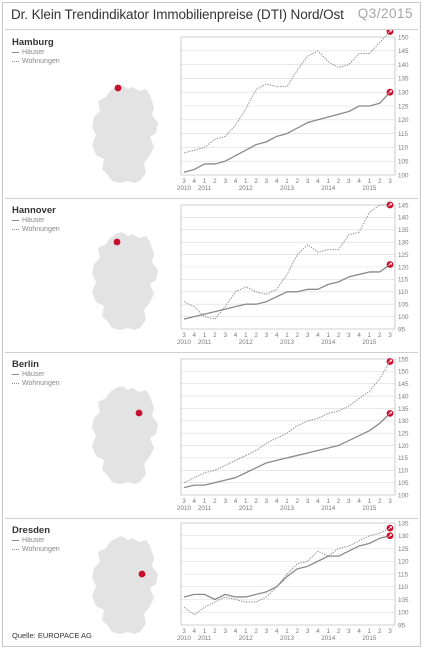 The width and height of the screenshot is (425, 651). What do you see at coordinates (403, 37) in the screenshot?
I see `y-tick-label: 150` at bounding box center [403, 37].